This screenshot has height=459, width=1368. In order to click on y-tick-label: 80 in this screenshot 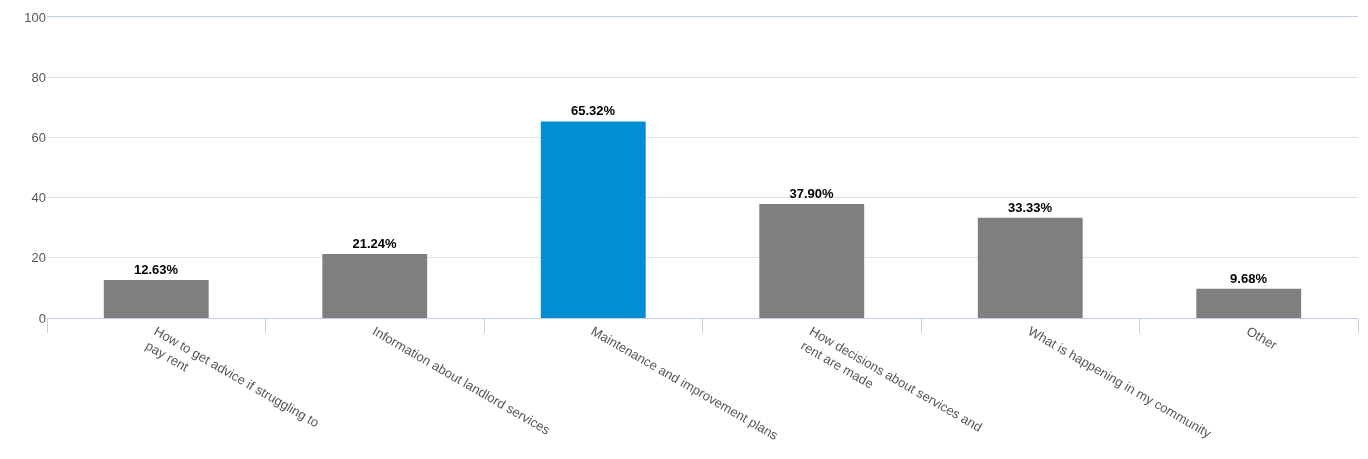, I will do `click(38, 77)`.